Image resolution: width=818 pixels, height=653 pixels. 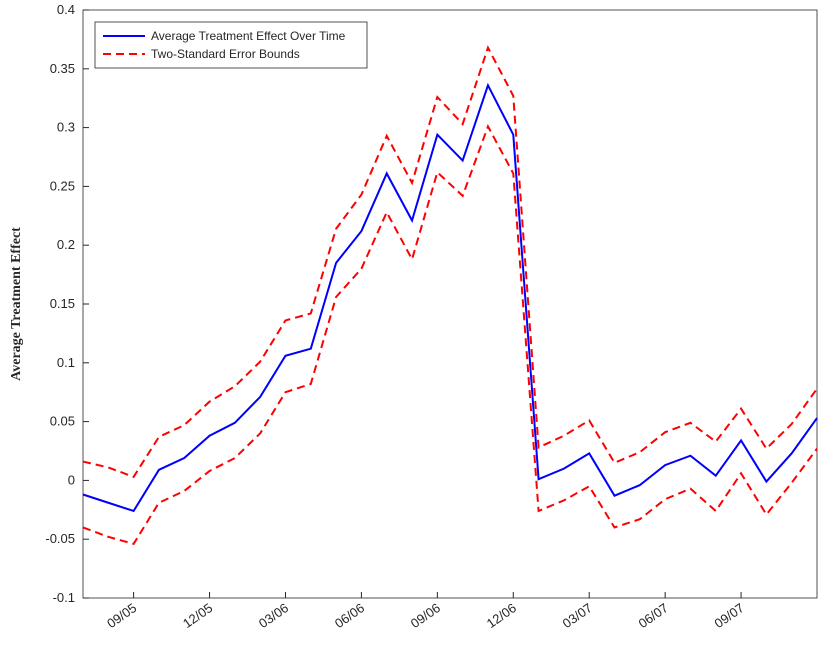 I want to click on y-axis-label: Average Treatment Effect, so click(x=16, y=304).